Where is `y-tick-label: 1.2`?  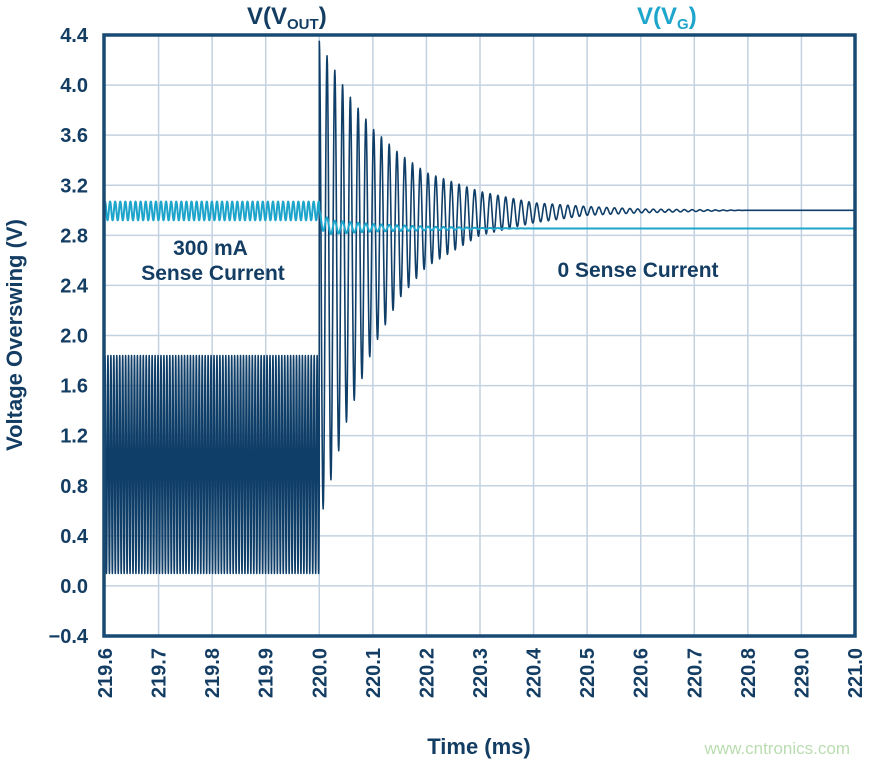
y-tick-label: 1.2 is located at coordinates (74, 437).